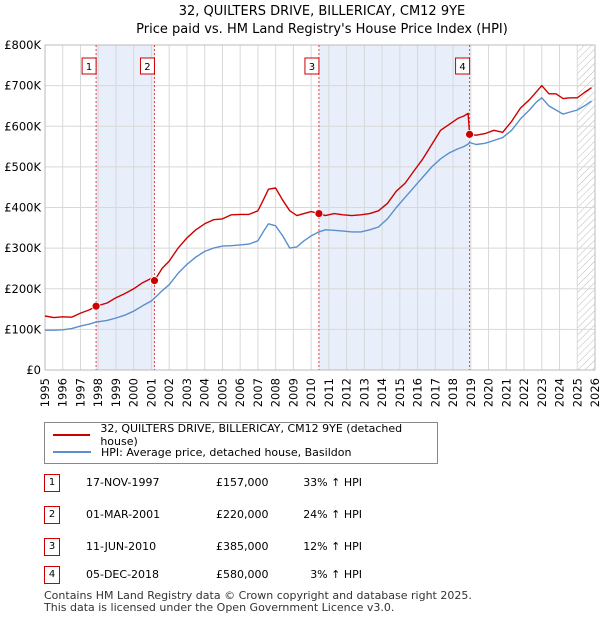 The image size is (600, 620). I want to click on x-tick-label: 2020, so click(489, 392).